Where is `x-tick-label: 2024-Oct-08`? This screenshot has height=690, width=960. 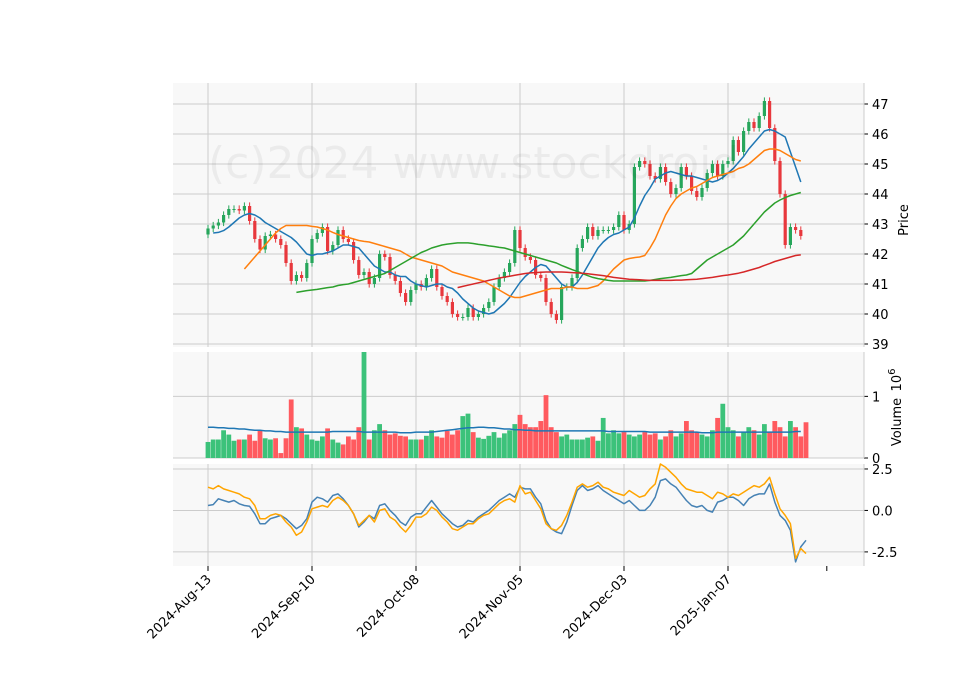 x-tick-label: 2024-Oct-08 is located at coordinates (388, 606).